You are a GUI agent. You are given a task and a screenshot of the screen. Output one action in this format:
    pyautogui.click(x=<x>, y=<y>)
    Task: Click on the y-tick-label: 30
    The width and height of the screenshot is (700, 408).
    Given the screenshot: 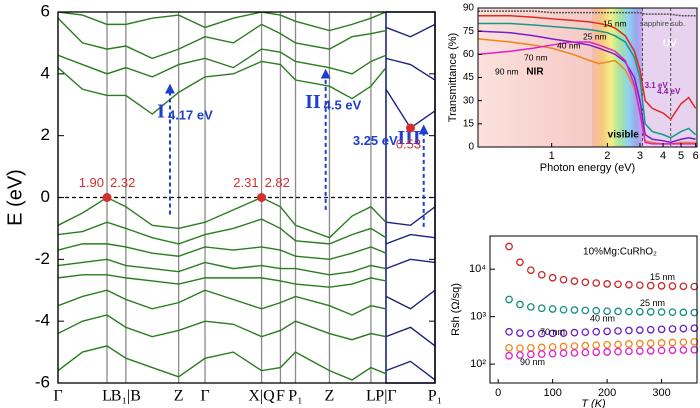 What is the action you would take?
    pyautogui.click(x=469, y=100)
    